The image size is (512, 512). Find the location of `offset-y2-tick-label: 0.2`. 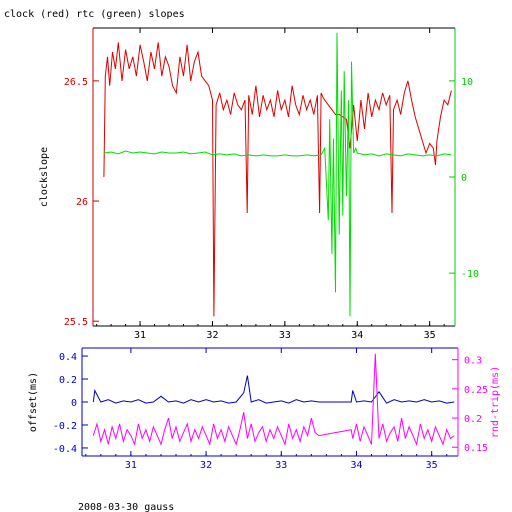

offset-y2-tick-label: 0.2 is located at coordinates (473, 419).